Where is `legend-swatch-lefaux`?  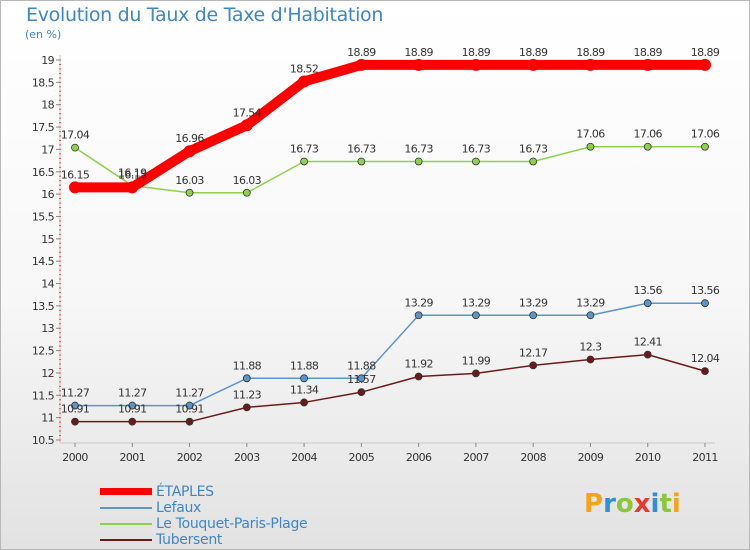 legend-swatch-lefaux is located at coordinates (126, 508).